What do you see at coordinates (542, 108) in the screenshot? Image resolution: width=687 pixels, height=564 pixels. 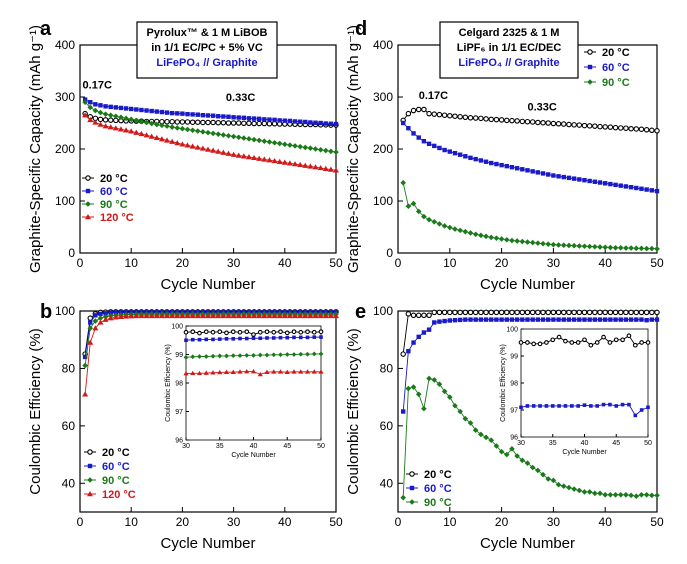 I see `annotation: 0.33C` at bounding box center [542, 108].